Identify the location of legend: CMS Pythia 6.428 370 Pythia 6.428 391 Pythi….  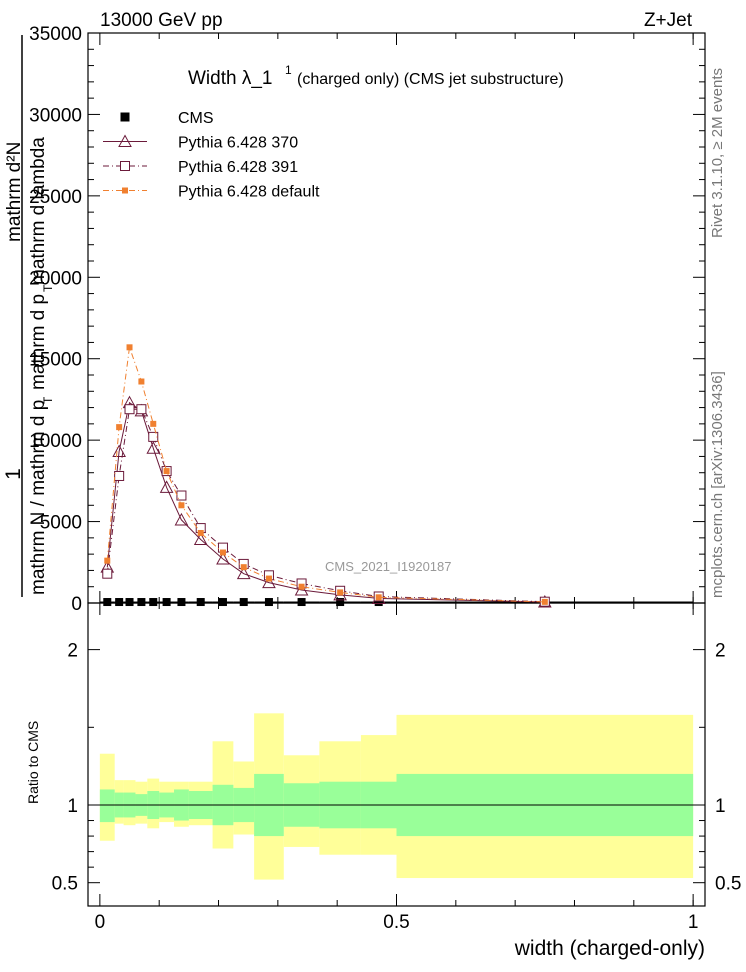
(211, 155).